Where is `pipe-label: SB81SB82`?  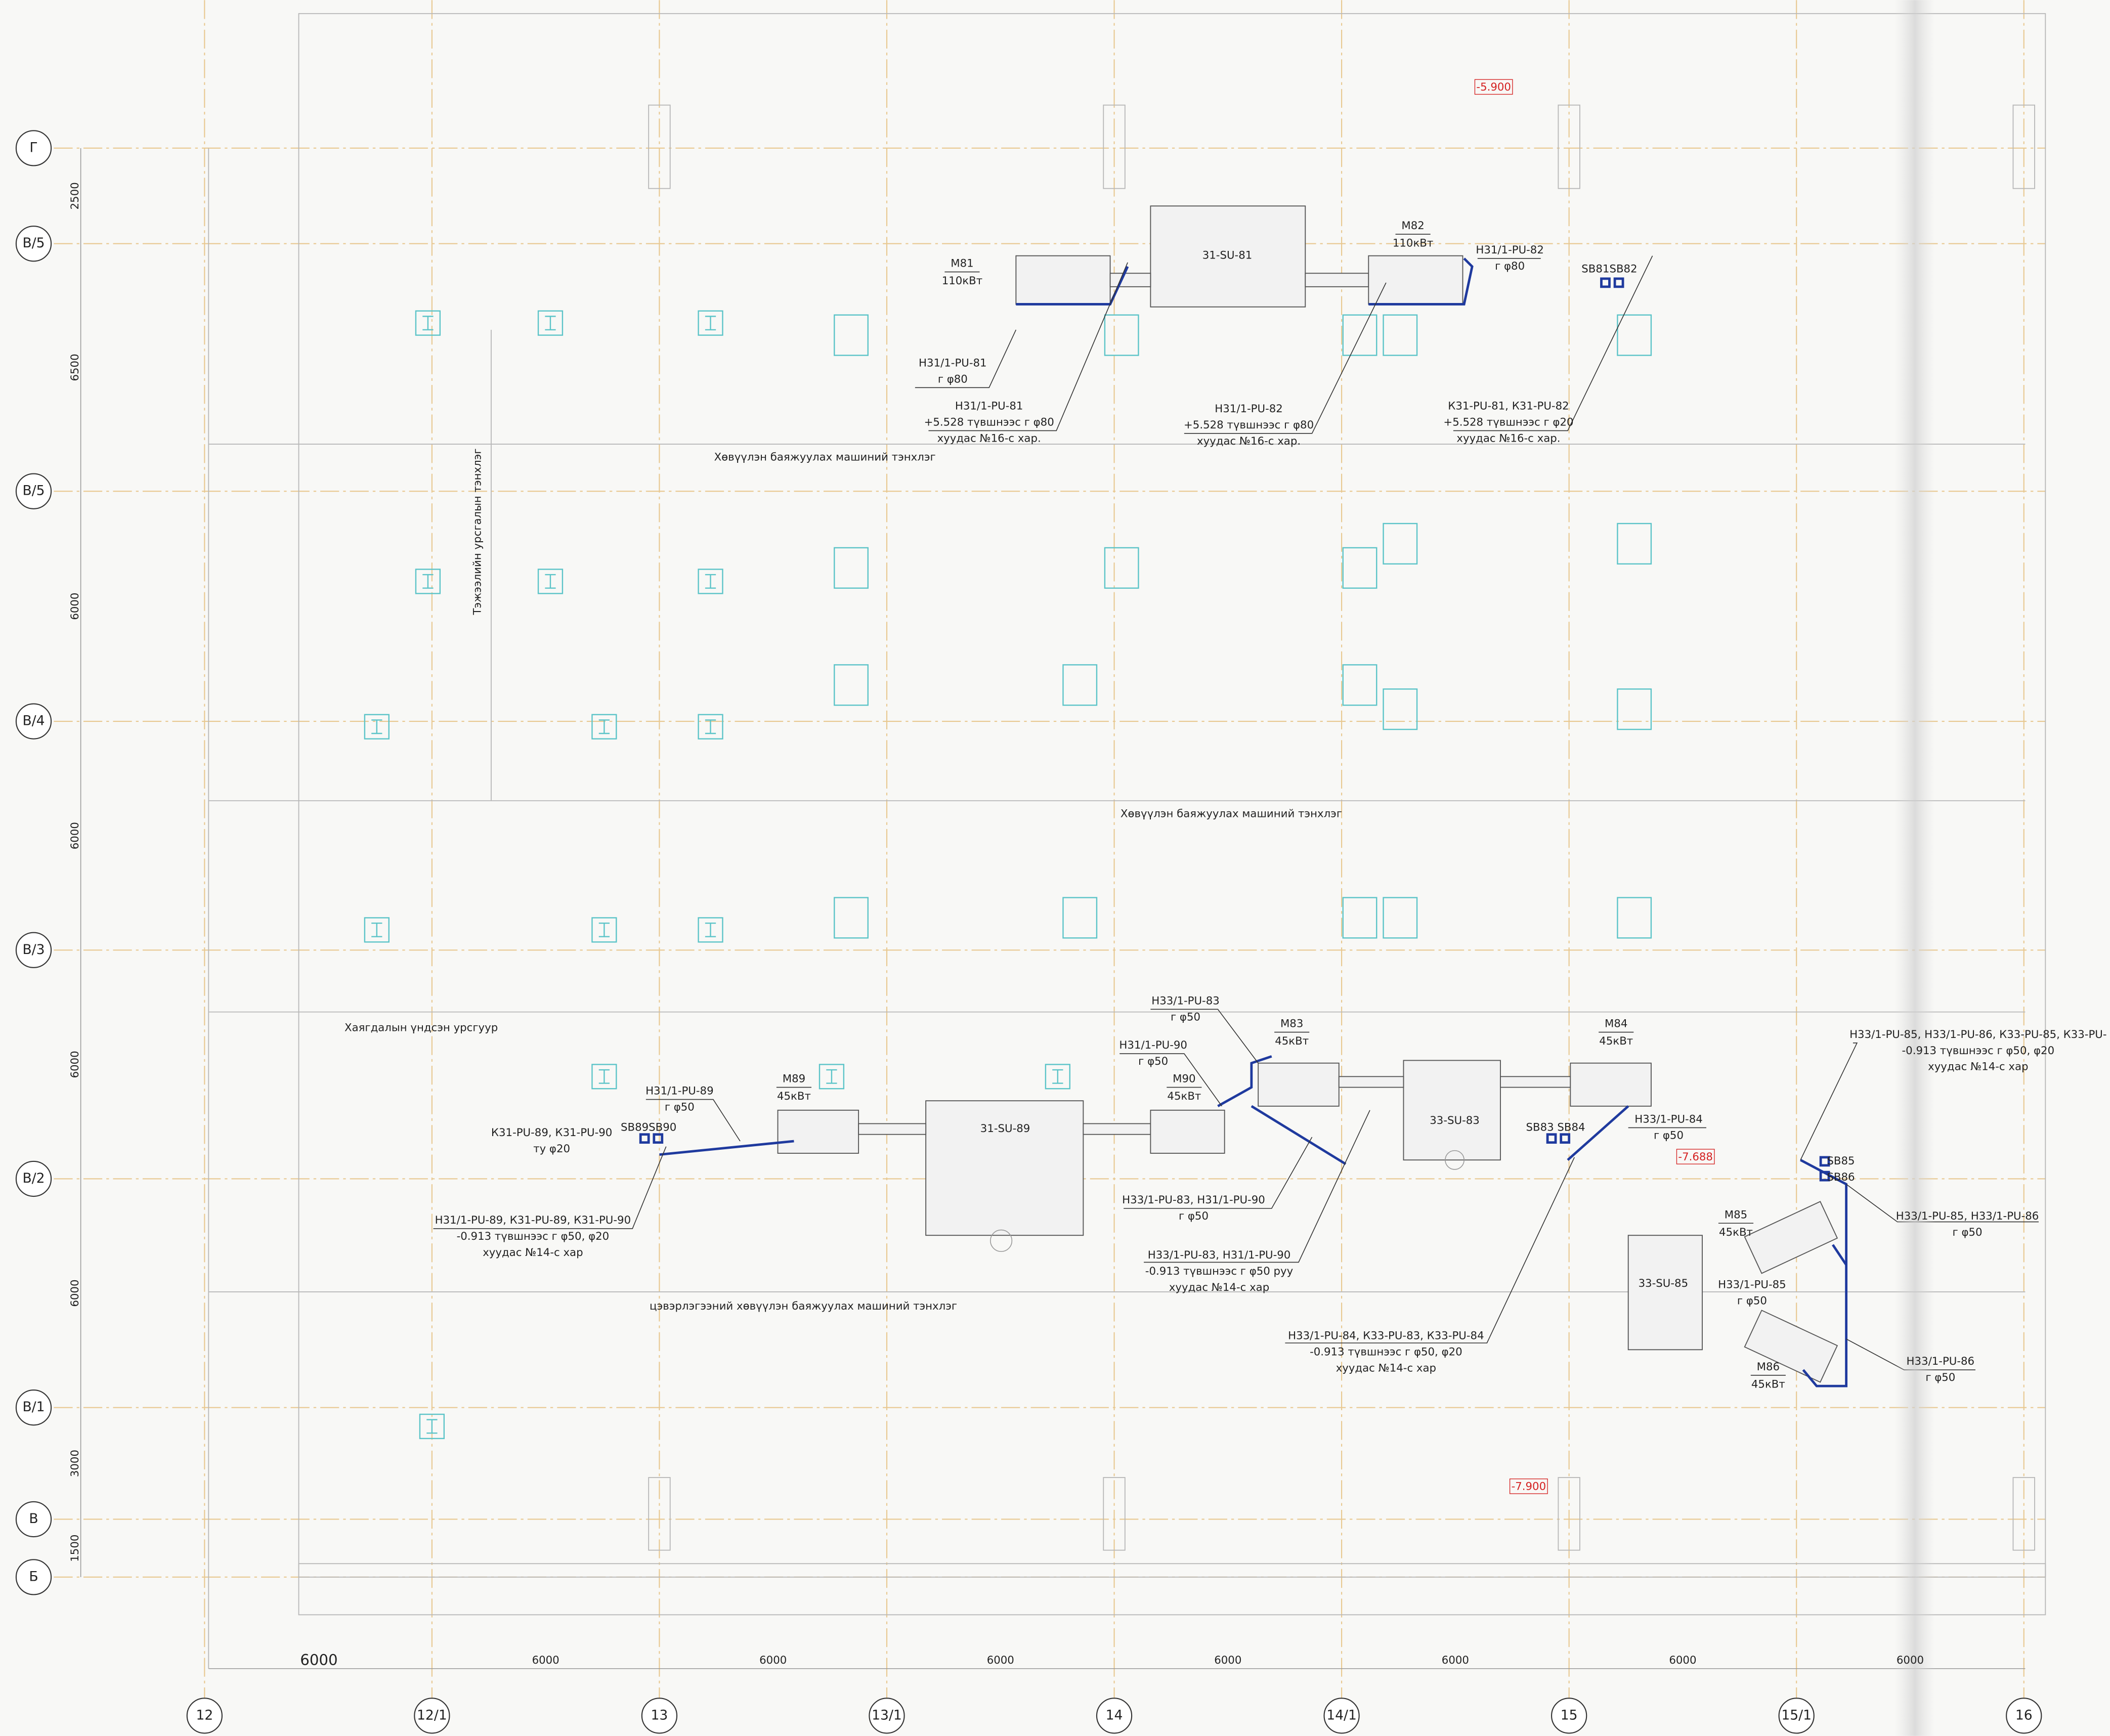
pipe-label: SB81SB82 is located at coordinates (1609, 269).